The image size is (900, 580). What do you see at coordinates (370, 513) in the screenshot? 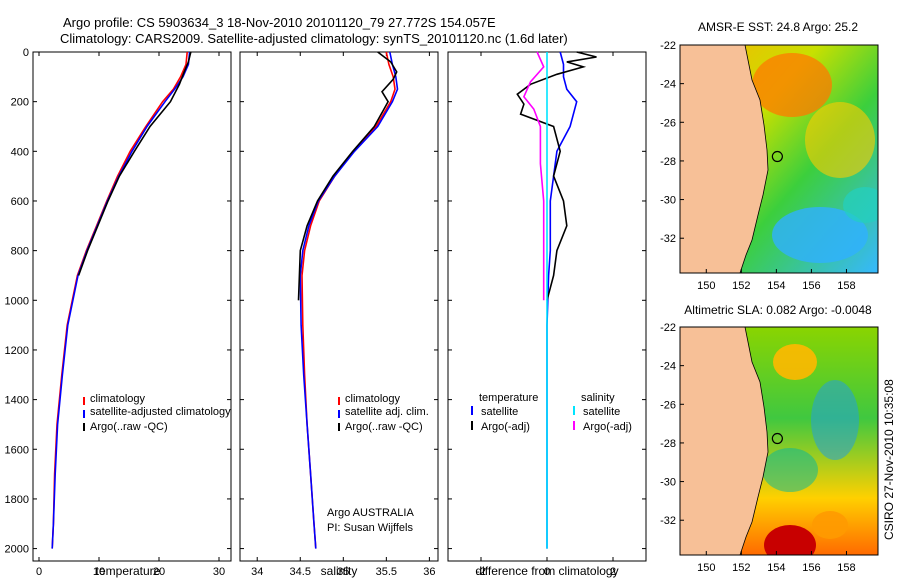
I see `annotation-argo-australia: Argo AUSTRALIA` at bounding box center [370, 513].